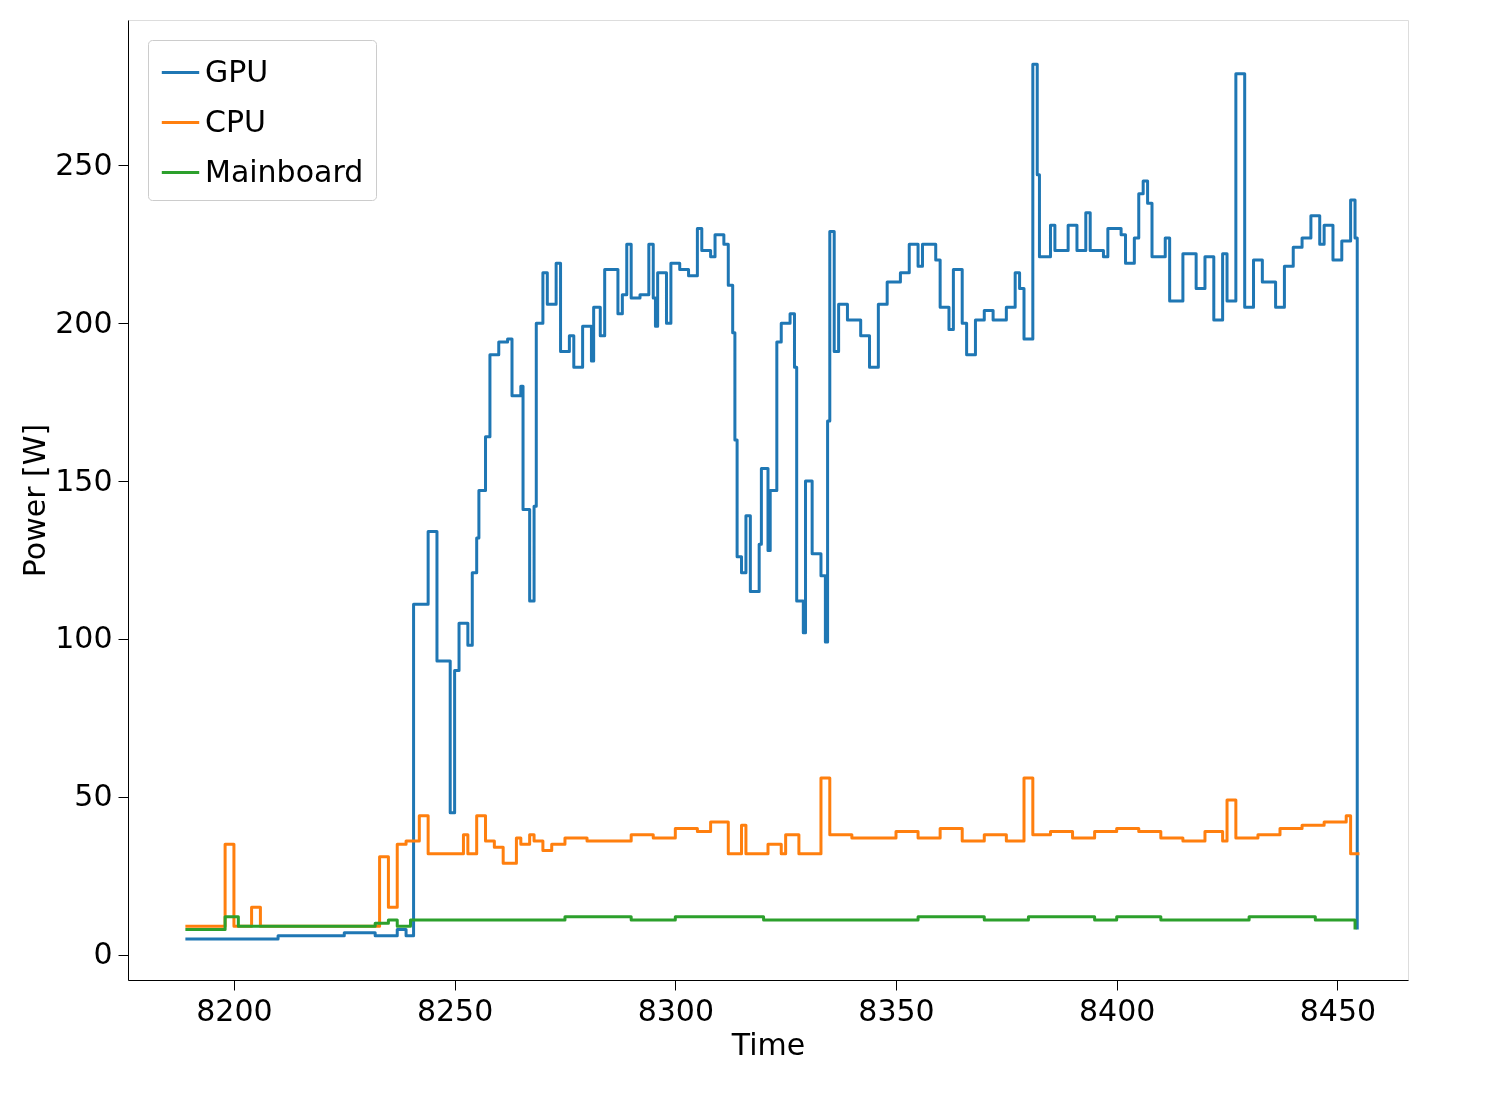 The width and height of the screenshot is (1494, 1119). I want to click on legend-label: GPU, so click(237, 71).